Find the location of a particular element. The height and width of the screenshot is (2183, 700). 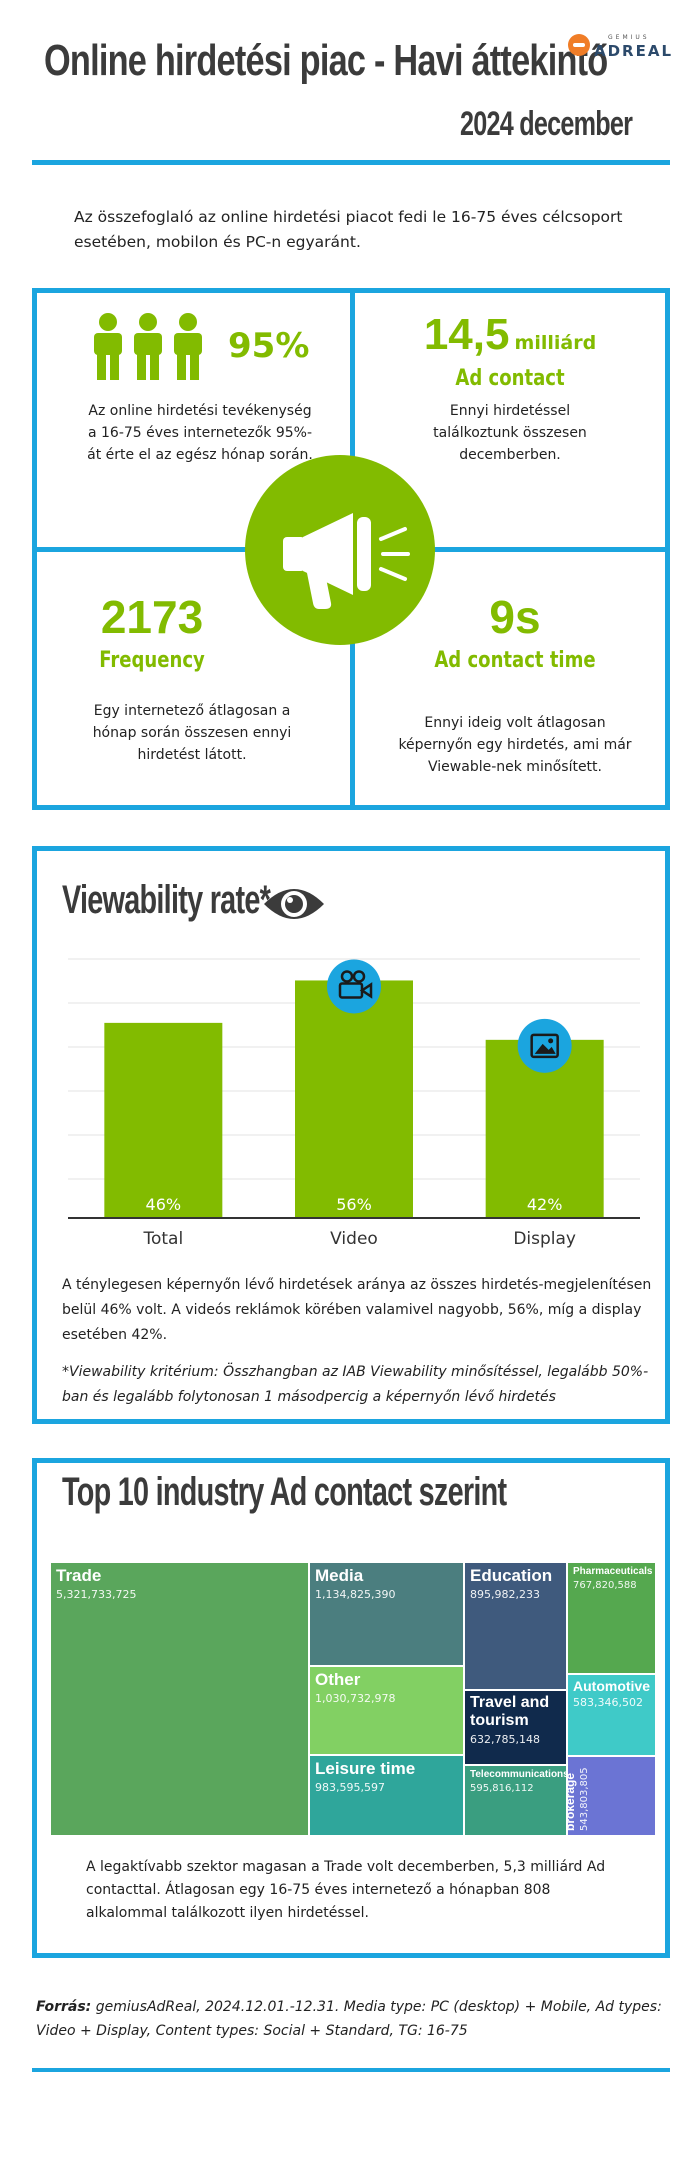

treemap-tile-education: Education 895,982,233 is located at coordinates (515, 1626).